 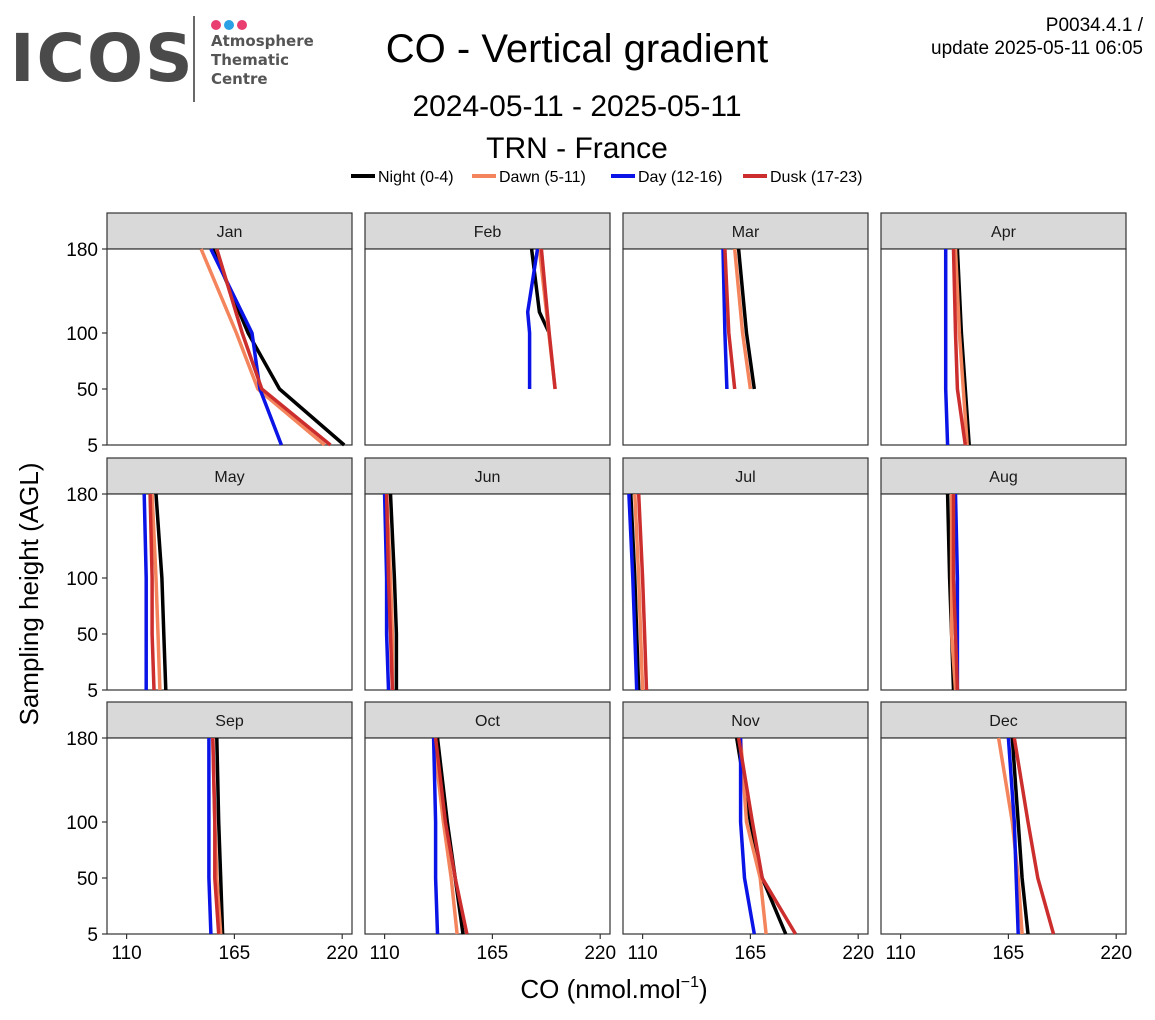 I want to click on x-tick-label-3-220: 220, so click(x=1116, y=953).